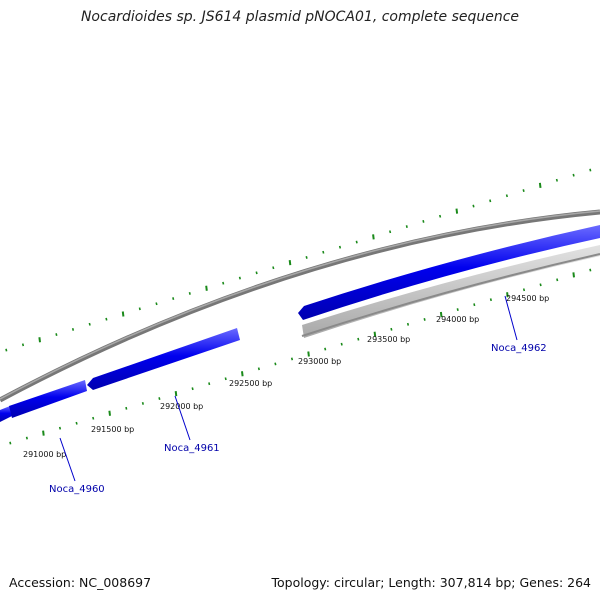 The height and width of the screenshot is (600, 600). What do you see at coordinates (388, 339) in the screenshot?
I see `scale-label: 293500 bp` at bounding box center [388, 339].